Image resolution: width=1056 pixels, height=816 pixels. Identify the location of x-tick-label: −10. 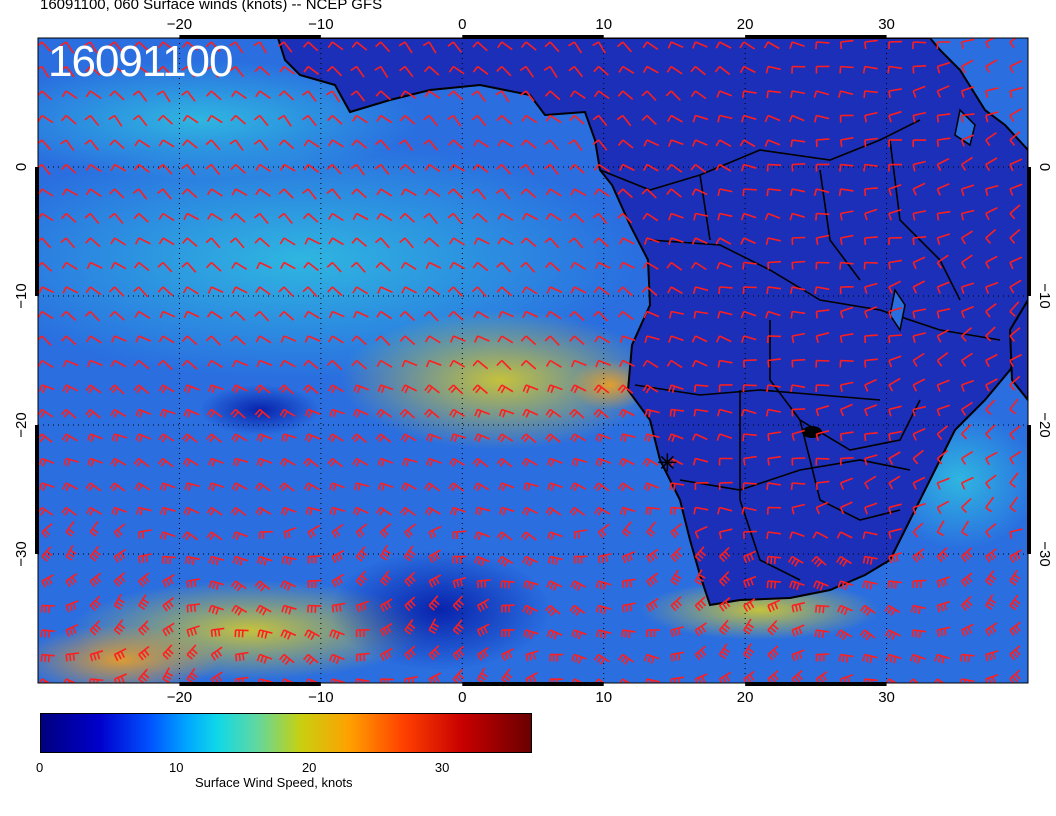
(320, 24).